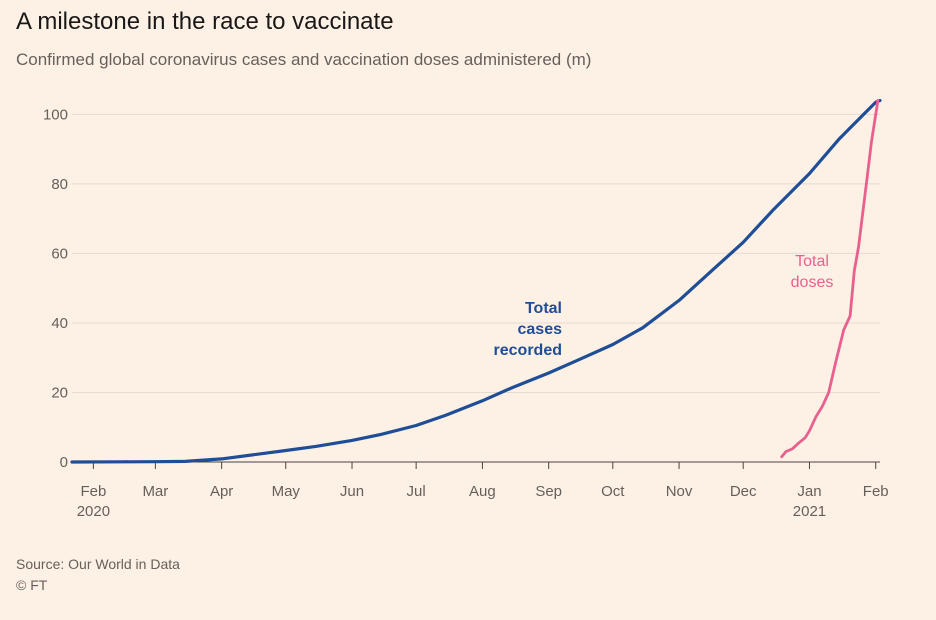  I want to click on x-tick-label: Aug, so click(482, 491).